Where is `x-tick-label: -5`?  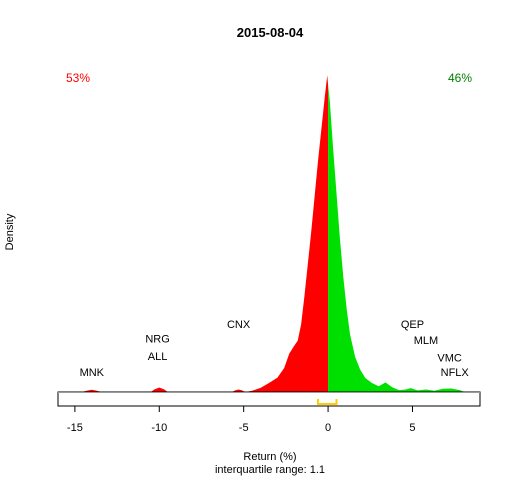 x-tick-label: -5 is located at coordinates (244, 428).